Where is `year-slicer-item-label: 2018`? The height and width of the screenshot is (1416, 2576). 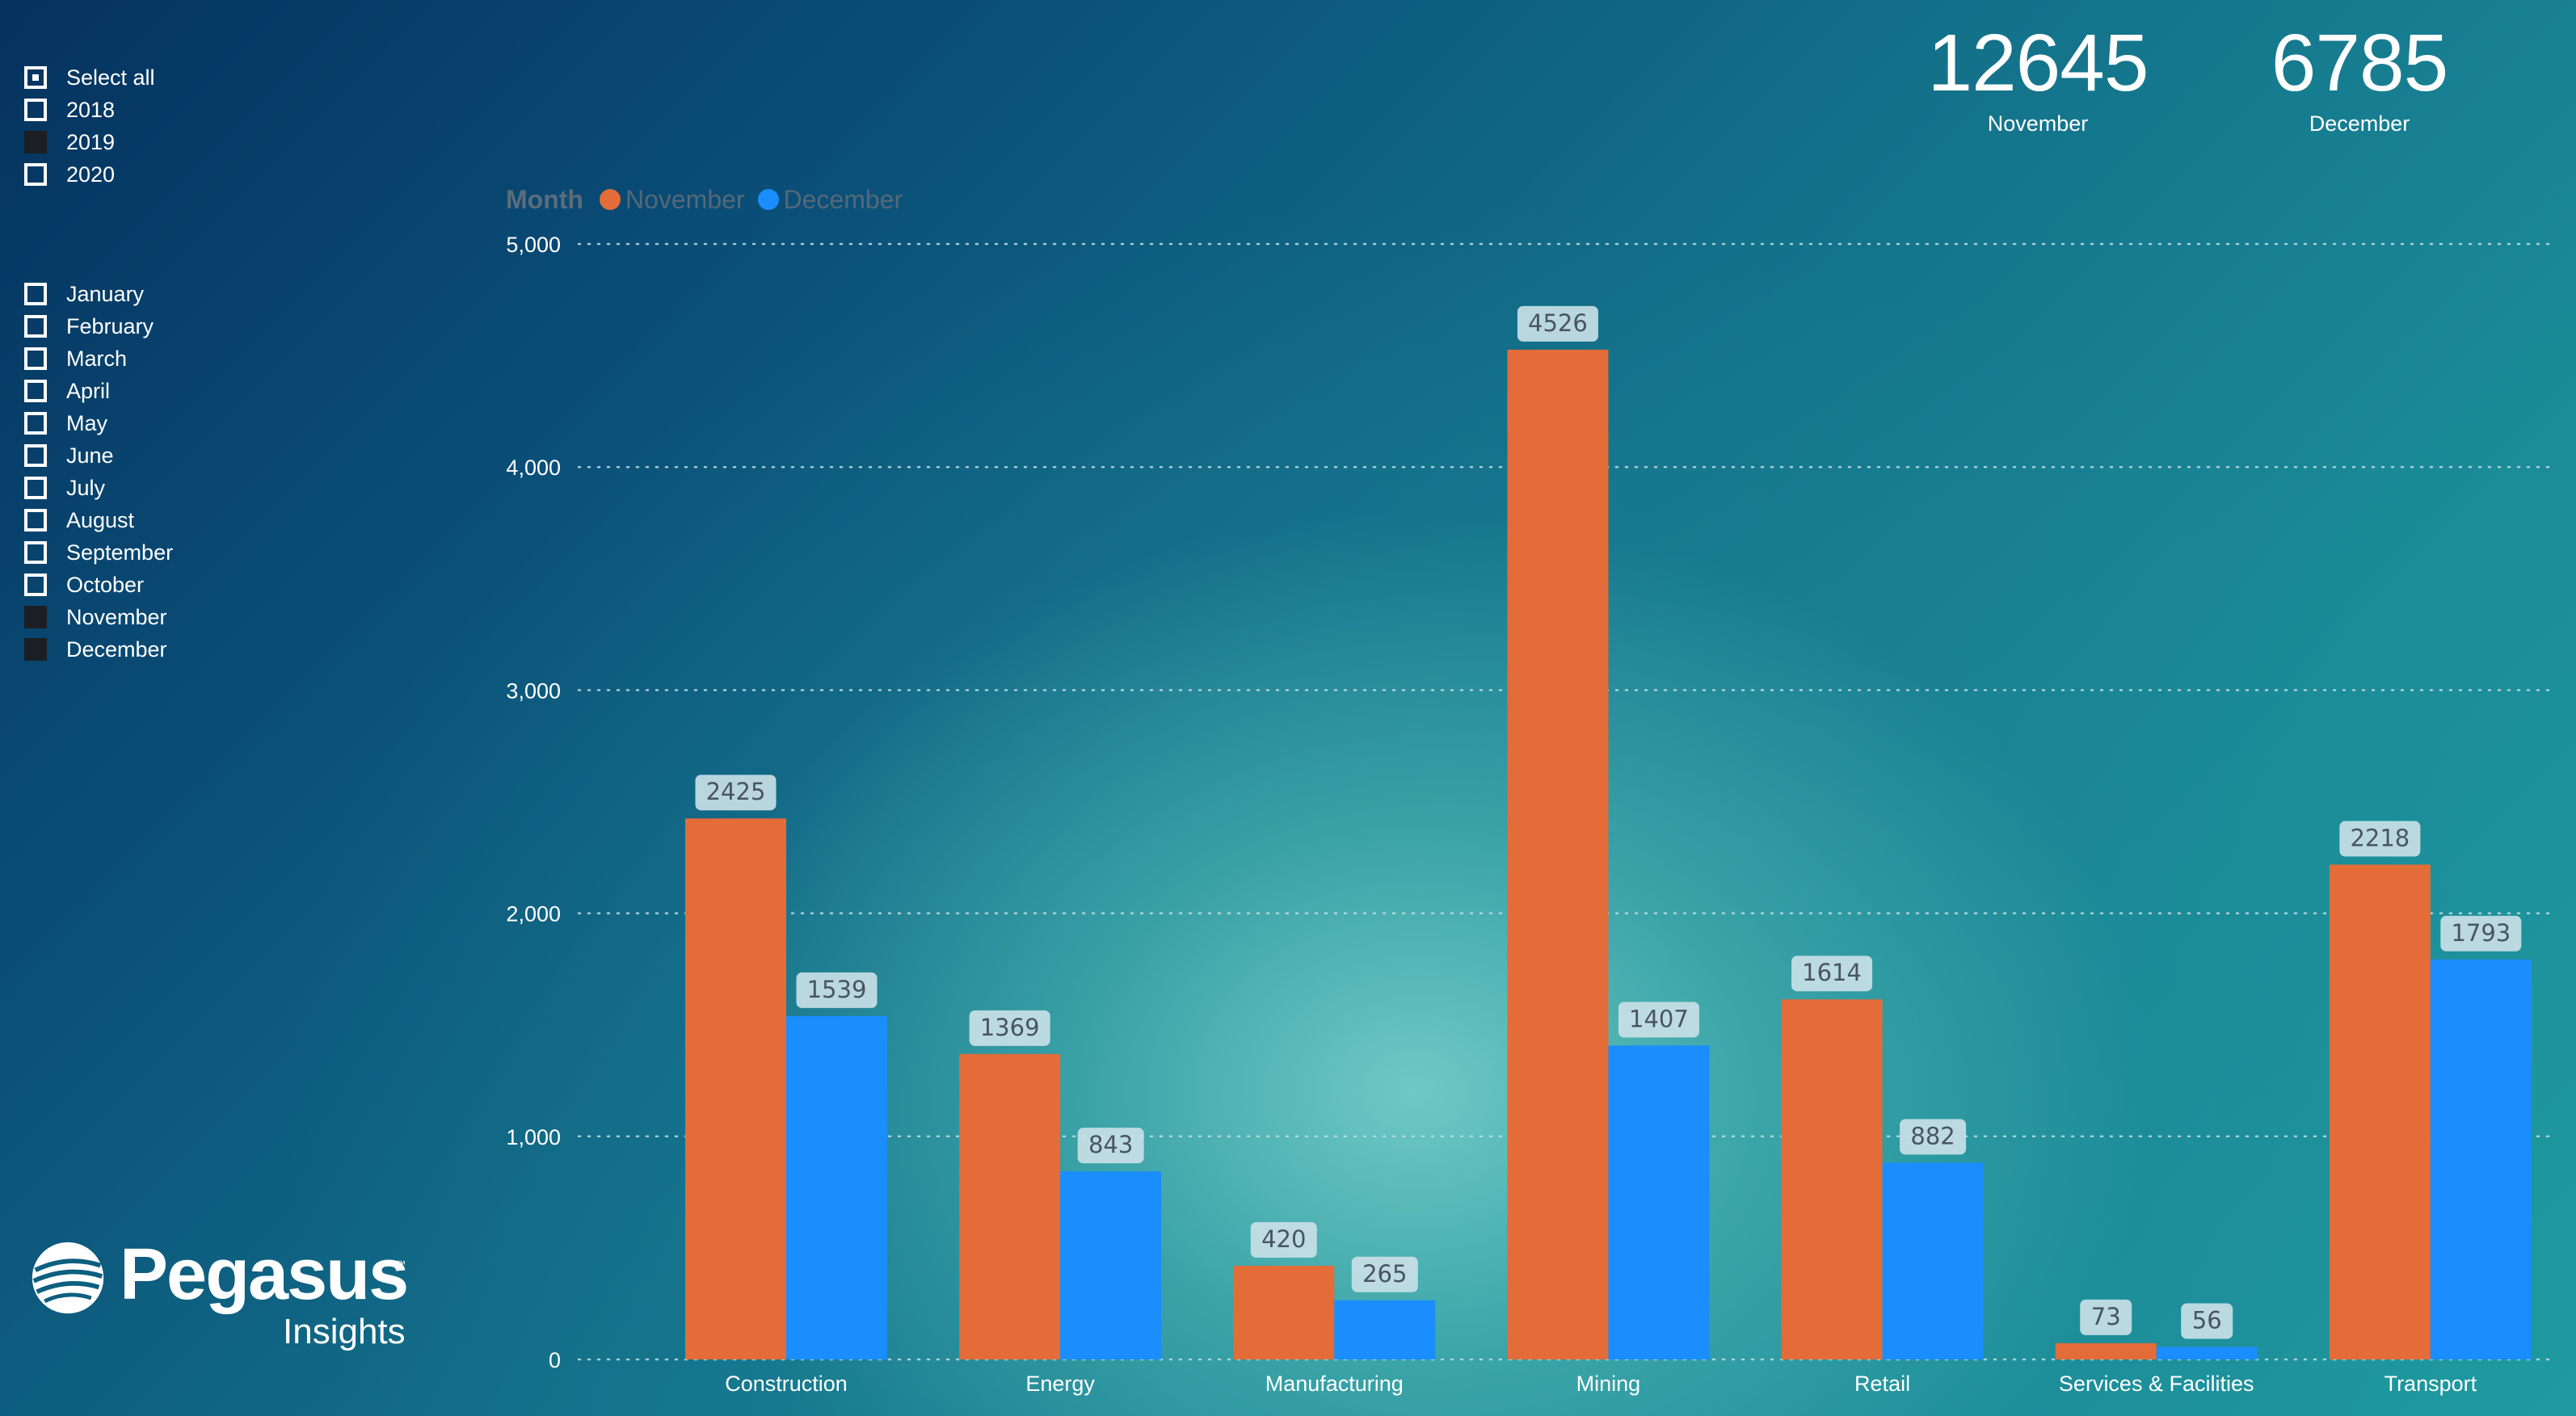 year-slicer-item-label: 2018 is located at coordinates (91, 110).